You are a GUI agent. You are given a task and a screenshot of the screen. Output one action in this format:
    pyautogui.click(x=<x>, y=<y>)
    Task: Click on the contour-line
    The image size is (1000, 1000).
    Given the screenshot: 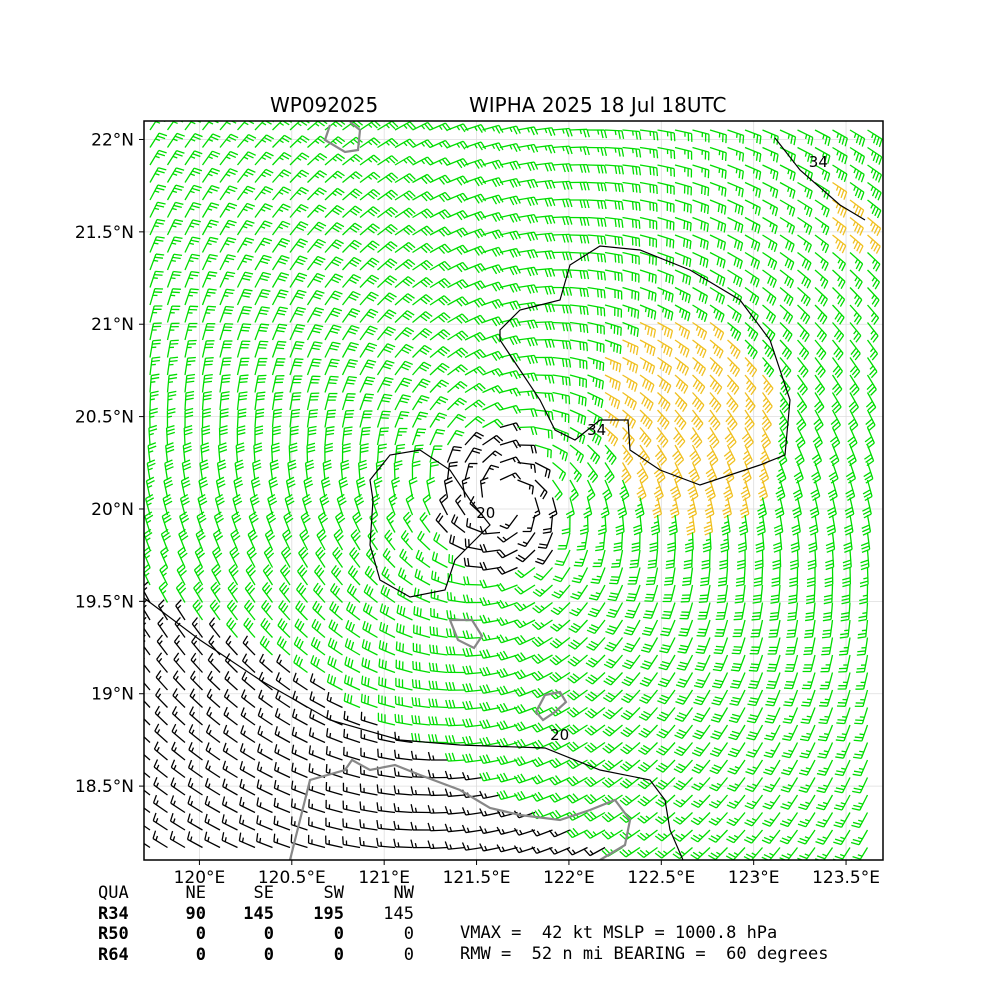 What is the action you would take?
    pyautogui.click(x=430, y=523)
    